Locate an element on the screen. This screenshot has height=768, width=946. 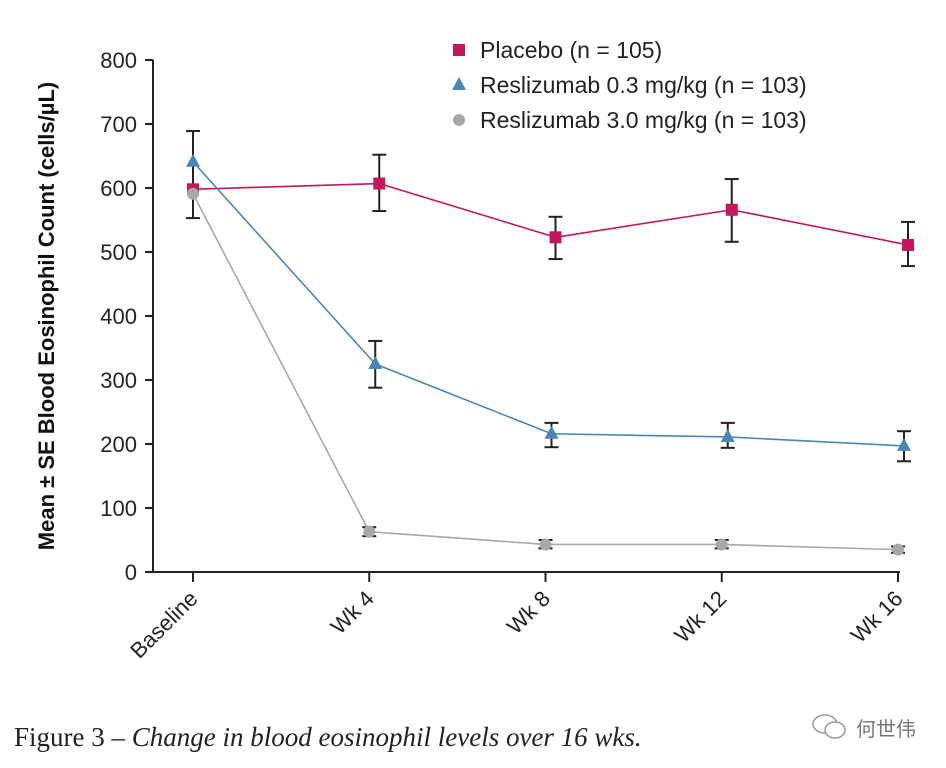
caption-label: Figure 3 – is located at coordinates (73, 737).